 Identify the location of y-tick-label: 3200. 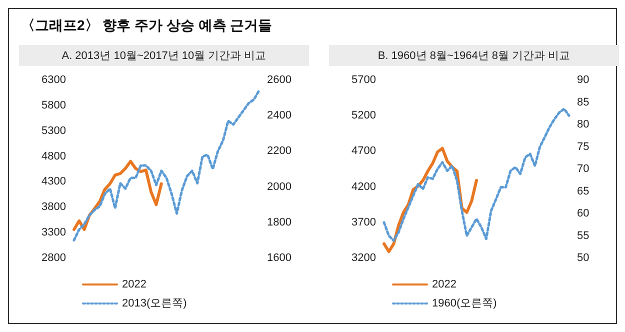
(364, 258).